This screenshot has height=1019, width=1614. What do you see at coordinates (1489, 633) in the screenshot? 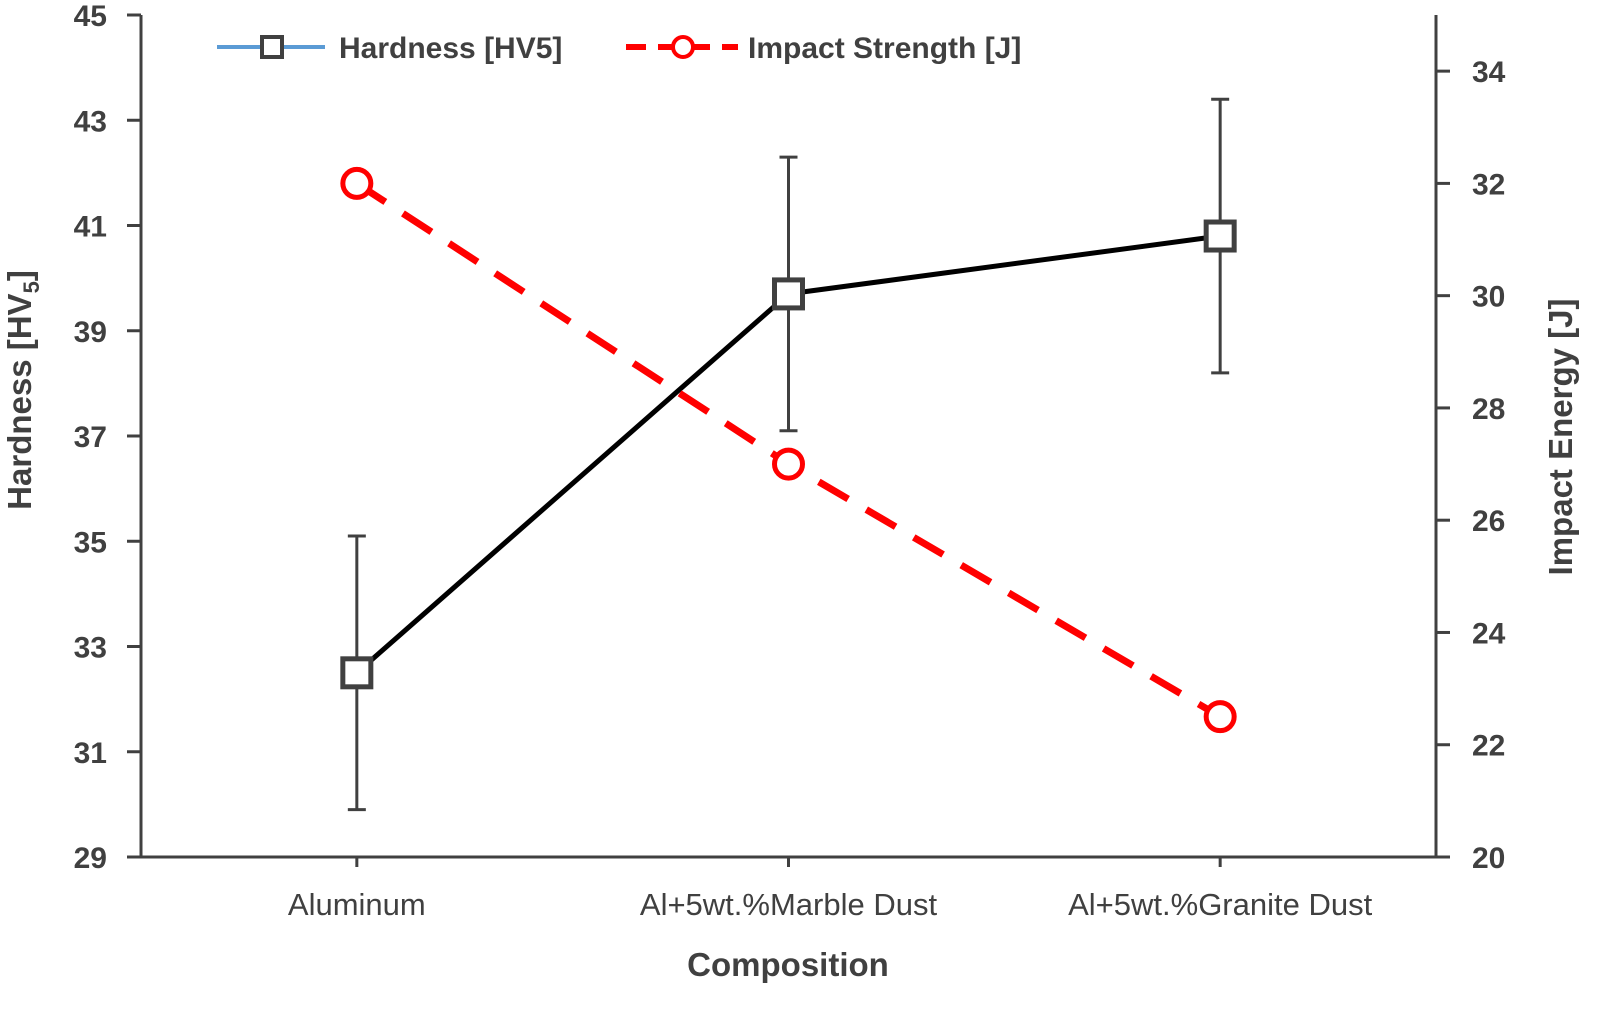
I see `y-right-tick-label: 24` at bounding box center [1489, 633].